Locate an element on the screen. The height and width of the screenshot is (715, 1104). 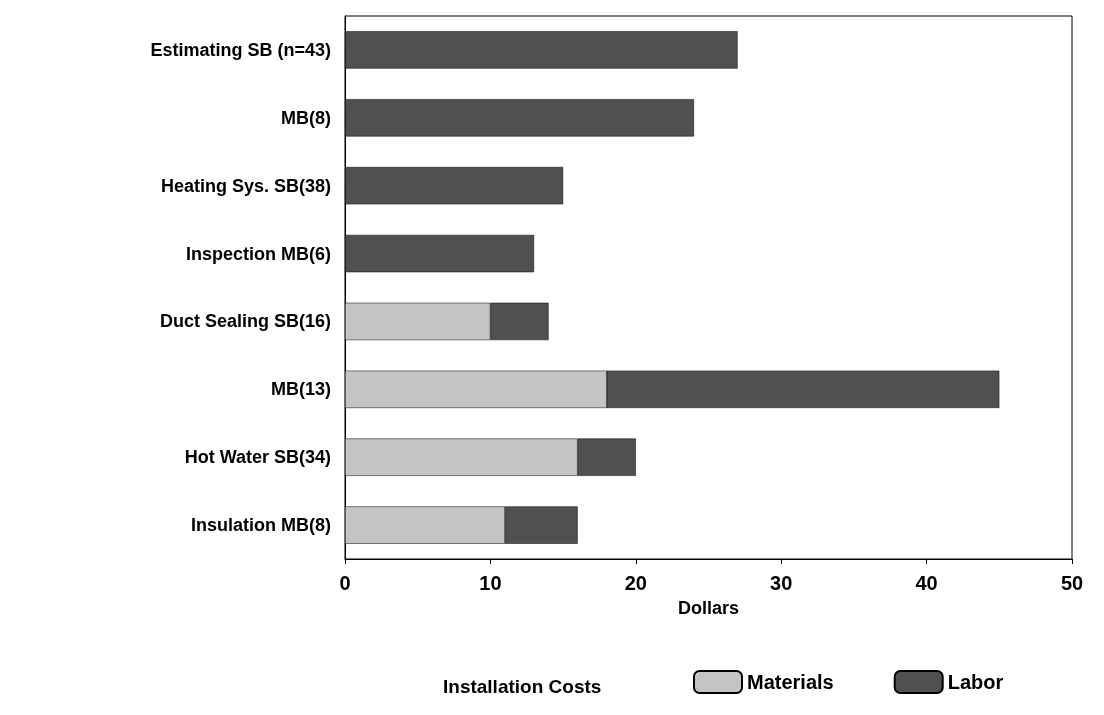
legend-label: Materials is located at coordinates (790, 682).